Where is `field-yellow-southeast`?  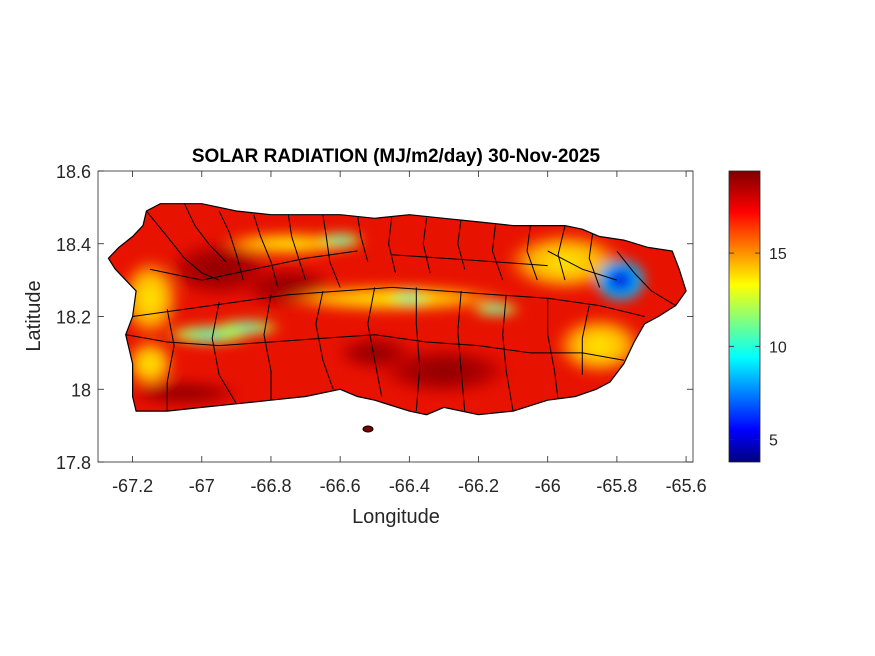 field-yellow-southeast is located at coordinates (599, 345).